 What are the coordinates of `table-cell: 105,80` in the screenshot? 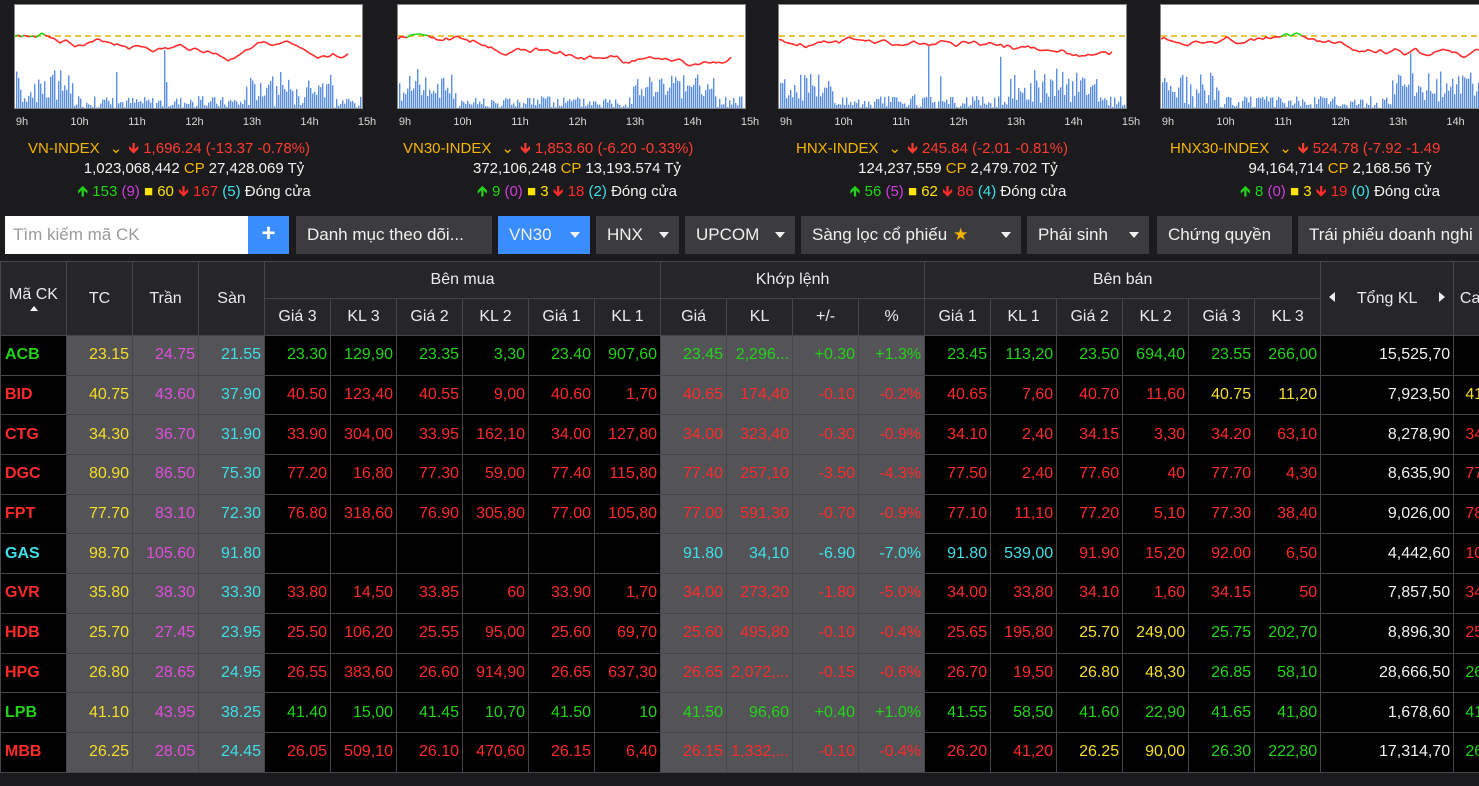 It's located at (627, 514).